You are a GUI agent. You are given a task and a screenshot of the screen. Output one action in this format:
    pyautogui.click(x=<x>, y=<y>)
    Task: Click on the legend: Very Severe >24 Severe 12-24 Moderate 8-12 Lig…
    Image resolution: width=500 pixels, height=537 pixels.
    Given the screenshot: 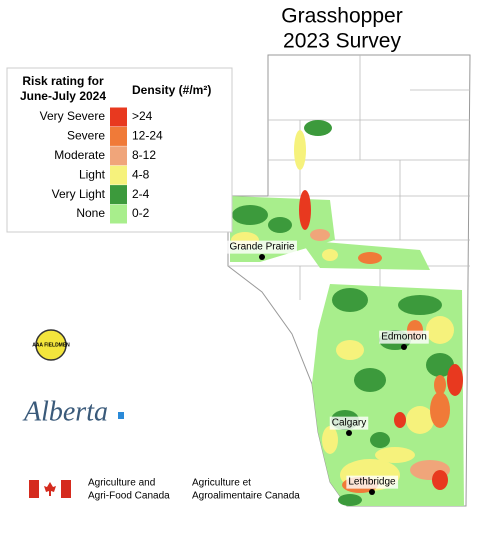 What is the action you would take?
    pyautogui.click(x=101, y=165)
    